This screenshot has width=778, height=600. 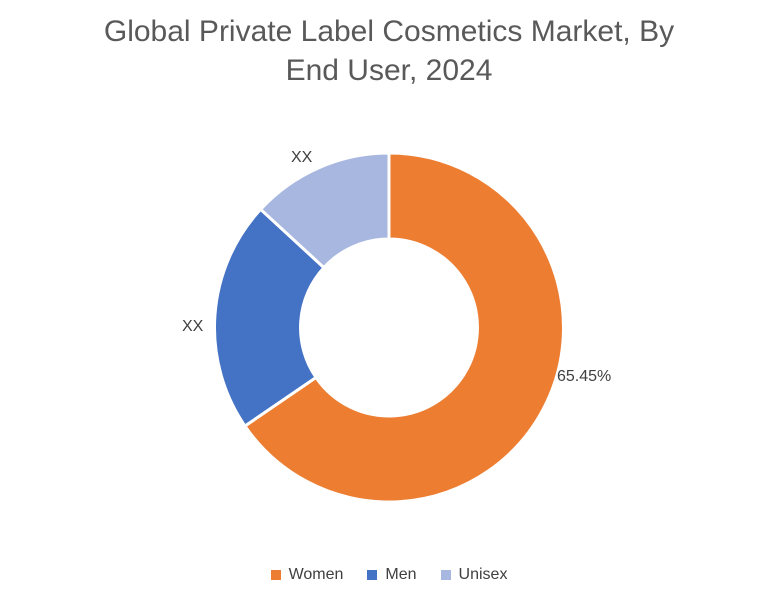 What do you see at coordinates (483, 574) in the screenshot?
I see `legend-label-unisex: Unisex` at bounding box center [483, 574].